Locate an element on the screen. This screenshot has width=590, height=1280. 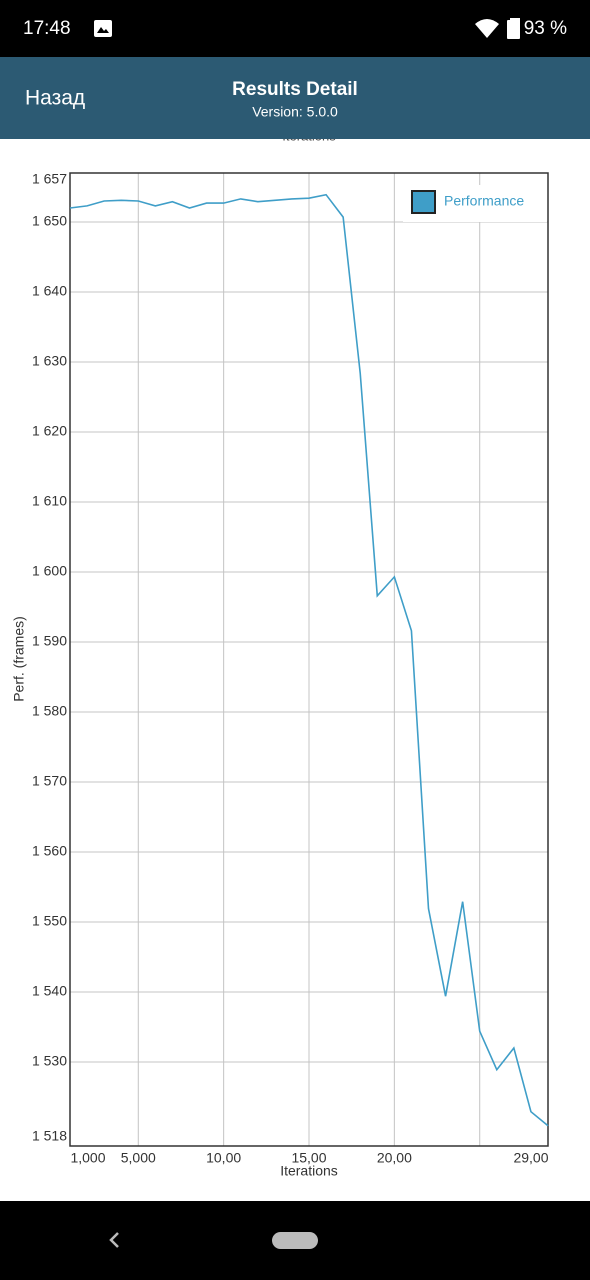
x-tick-label: 10,00 is located at coordinates (223, 1158).